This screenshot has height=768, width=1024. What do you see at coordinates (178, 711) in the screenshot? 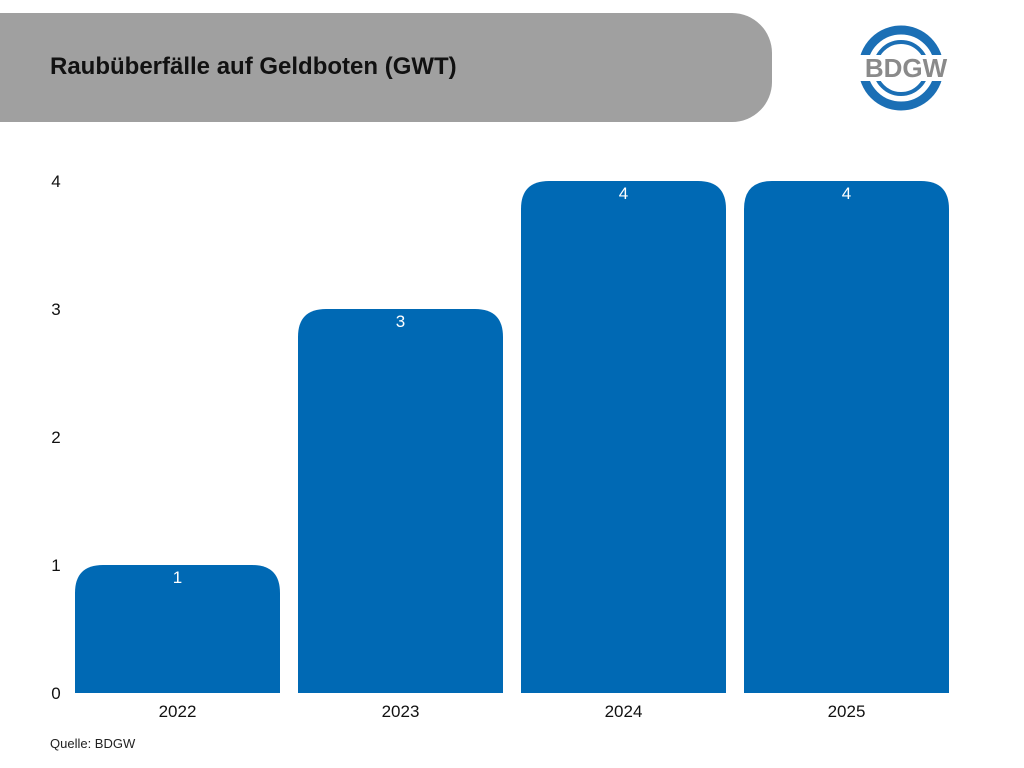
I see `x-tick-label: 2022` at bounding box center [178, 711].